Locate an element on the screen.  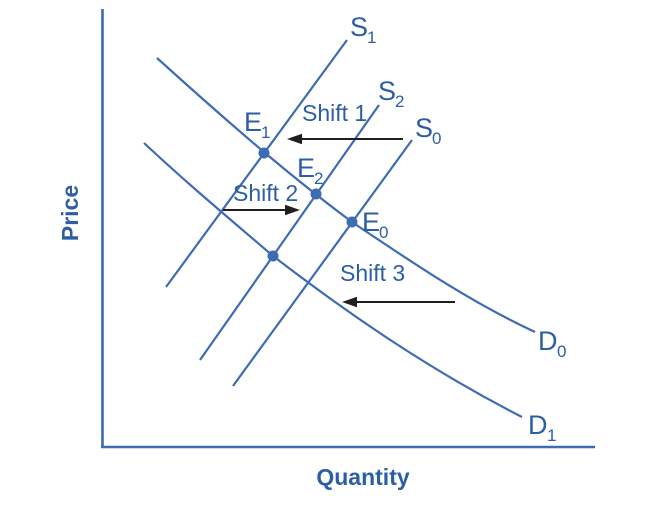
supply-curve-s1 is located at coordinates (256, 163).